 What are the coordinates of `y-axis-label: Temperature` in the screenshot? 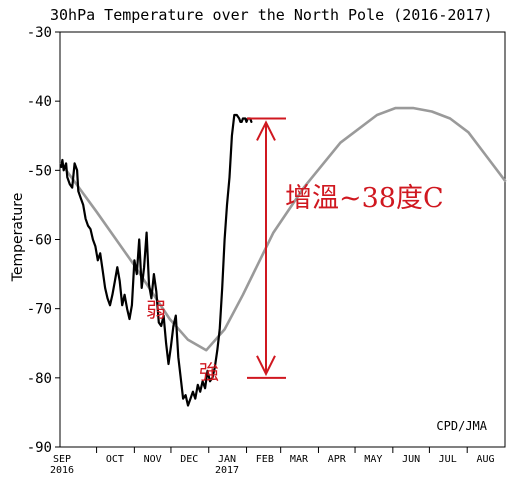 It's located at (18, 238).